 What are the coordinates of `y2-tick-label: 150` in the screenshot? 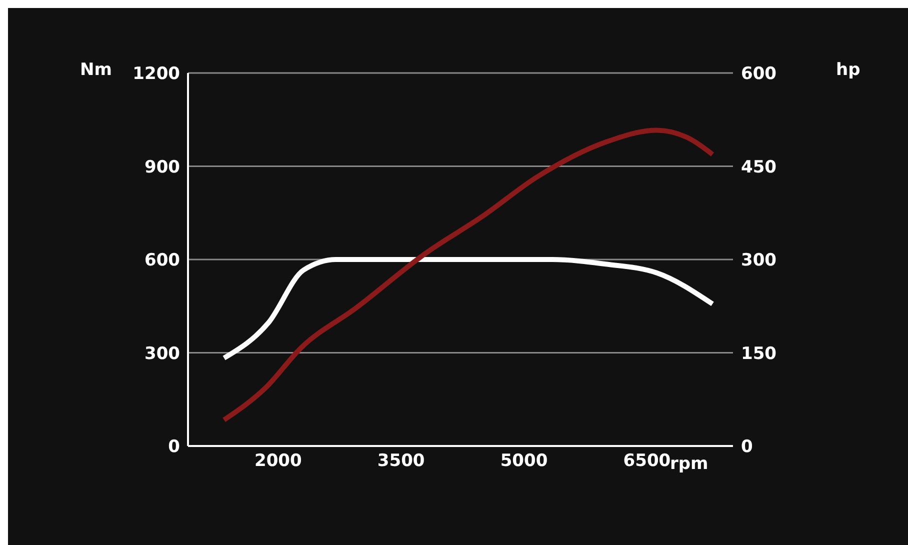 It's located at (759, 354).